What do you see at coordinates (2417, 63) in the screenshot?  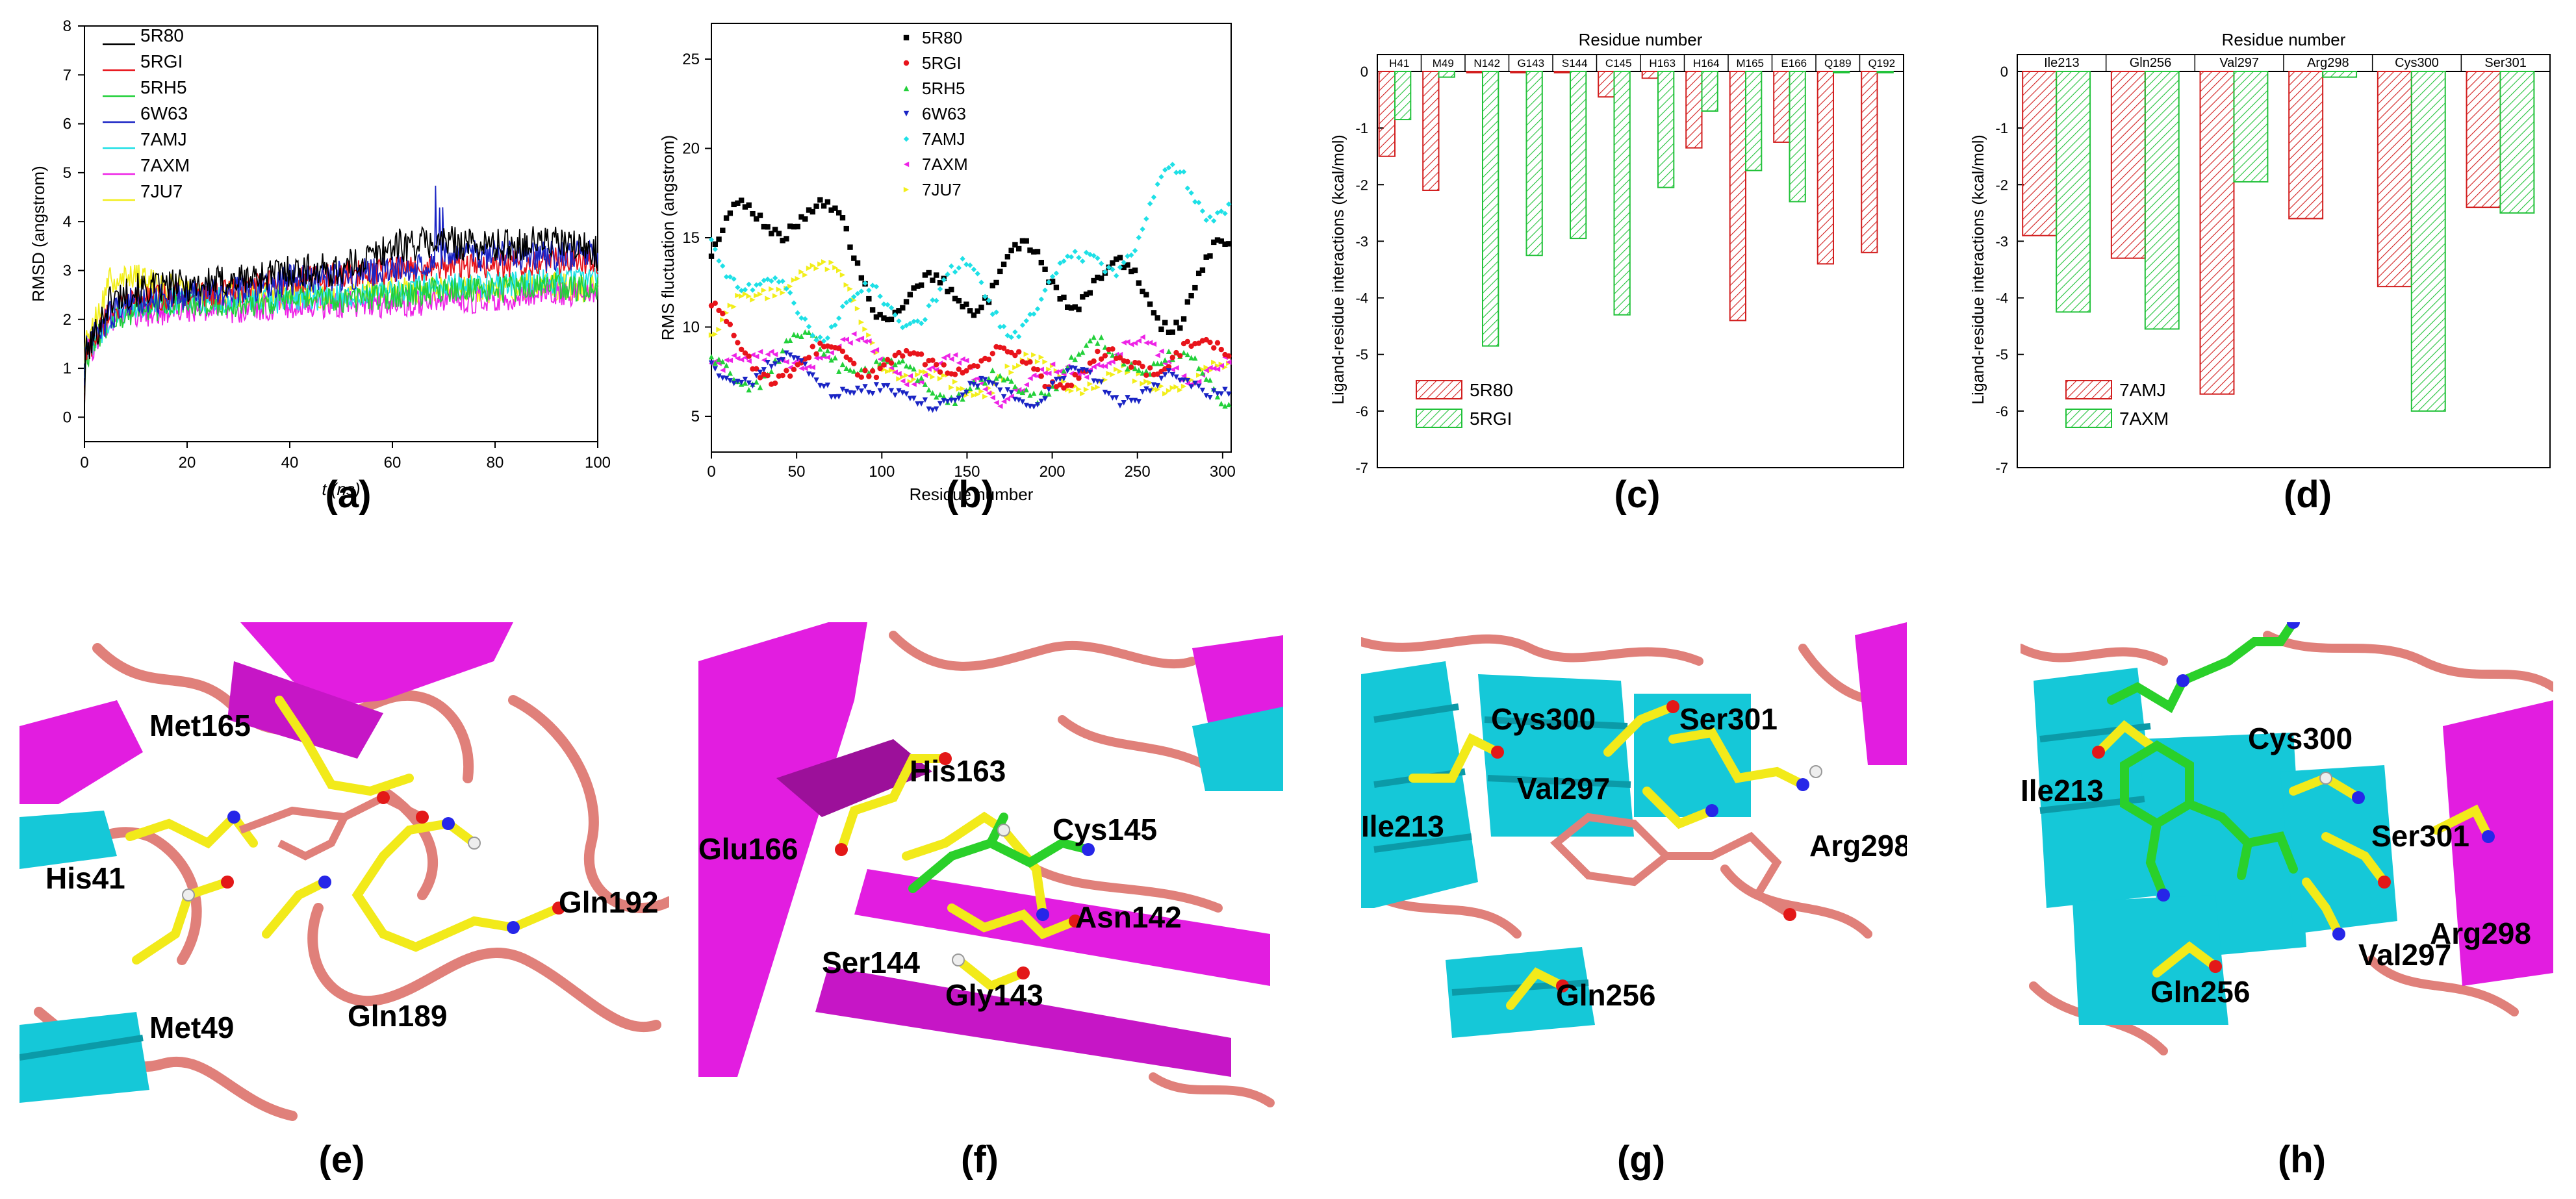 I see `category-label: Cys300` at bounding box center [2417, 63].